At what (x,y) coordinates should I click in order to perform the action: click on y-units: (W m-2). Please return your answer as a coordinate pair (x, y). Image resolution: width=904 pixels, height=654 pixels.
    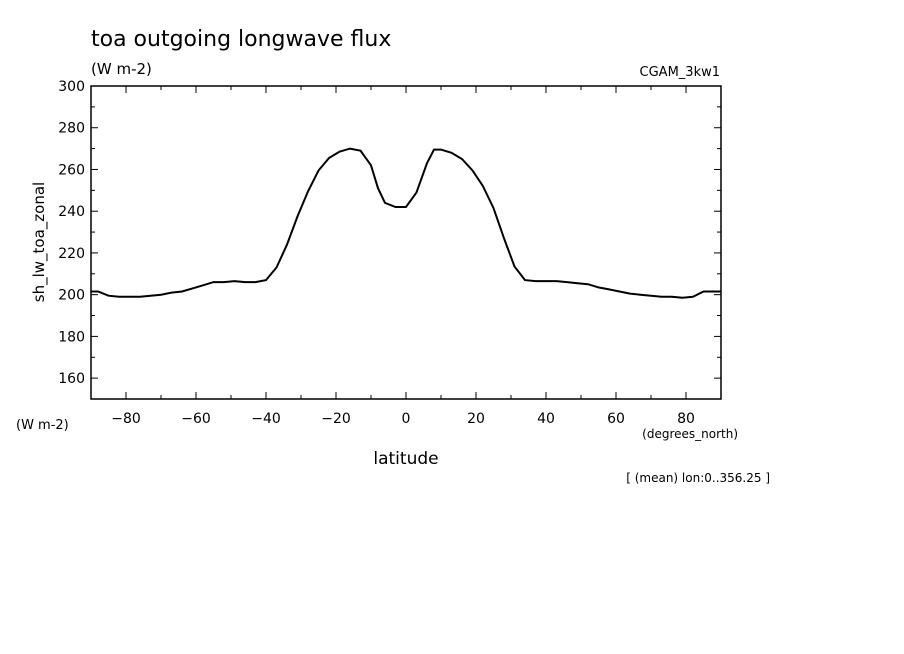
    Looking at the image, I should click on (42, 425).